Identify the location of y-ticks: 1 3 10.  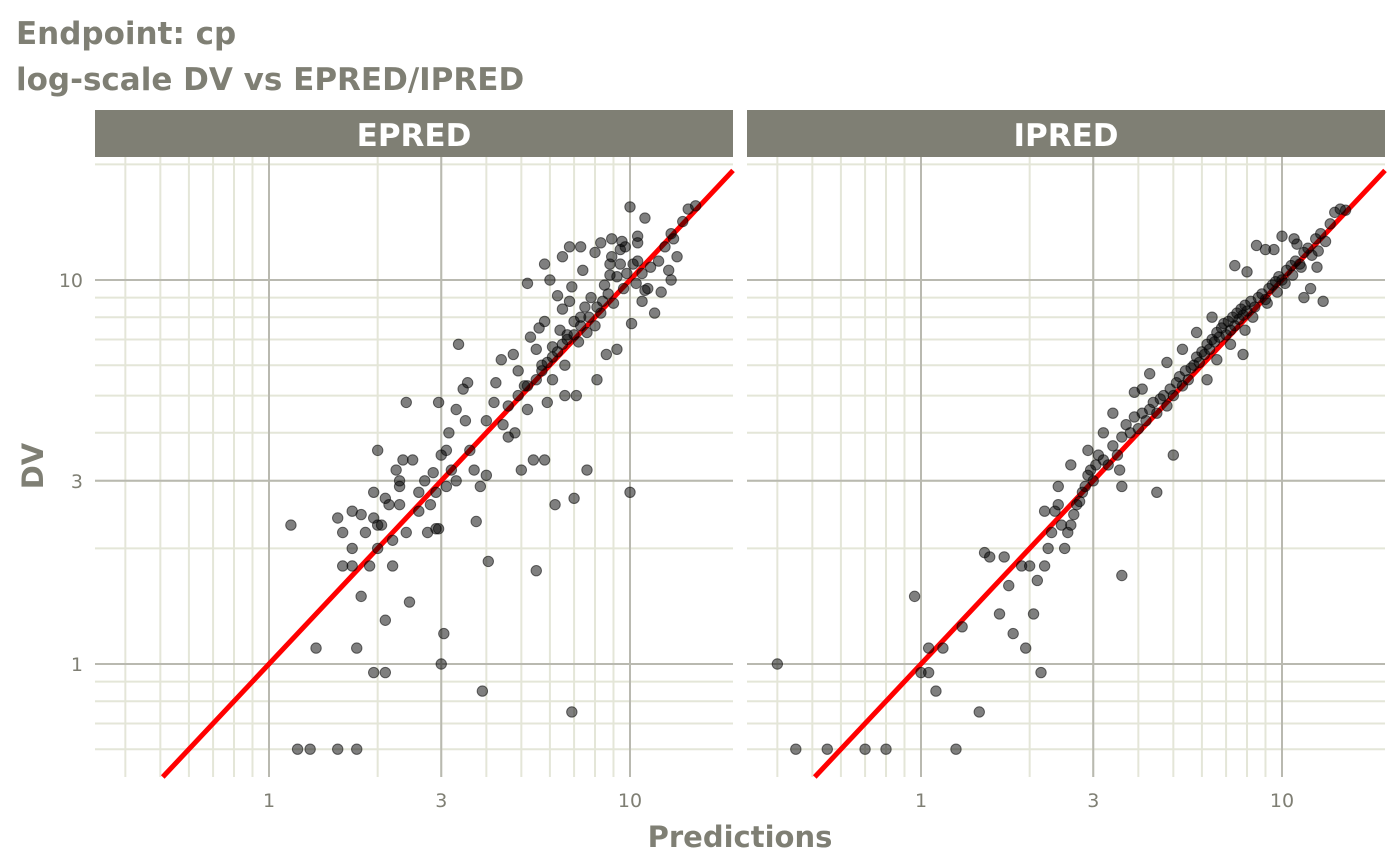
(71, 473).